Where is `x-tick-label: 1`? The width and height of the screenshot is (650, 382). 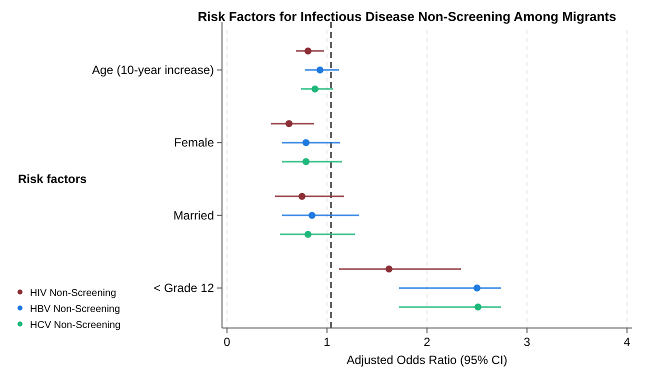
x-tick-label: 1 is located at coordinates (327, 342).